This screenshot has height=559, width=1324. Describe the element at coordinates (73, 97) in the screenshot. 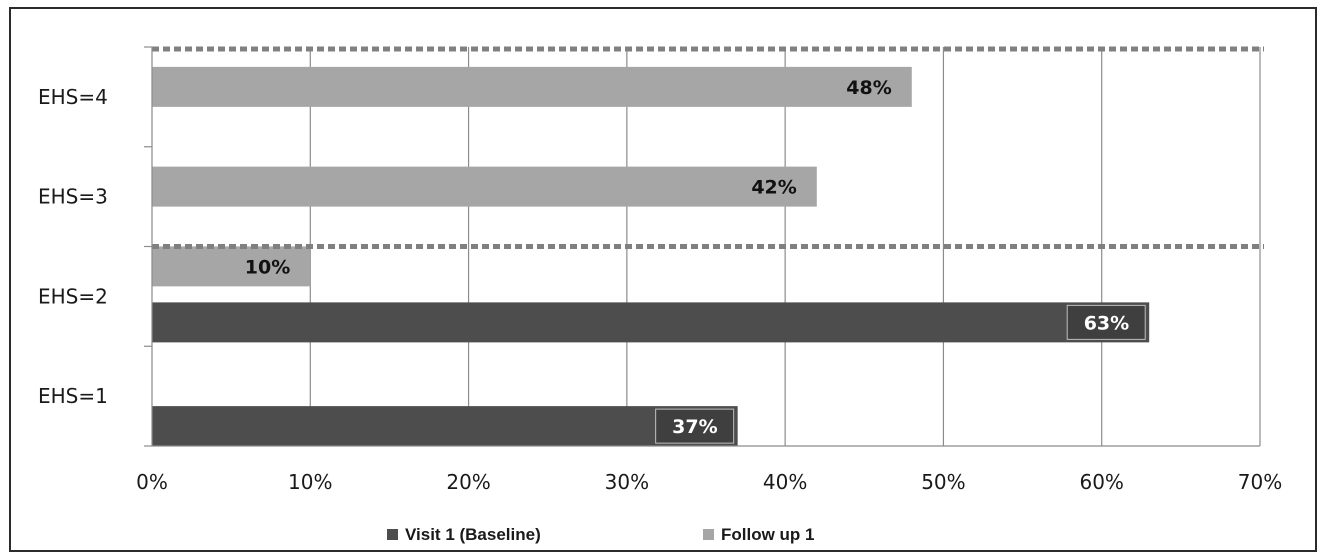

I see `category-label: EHS=4` at that location.